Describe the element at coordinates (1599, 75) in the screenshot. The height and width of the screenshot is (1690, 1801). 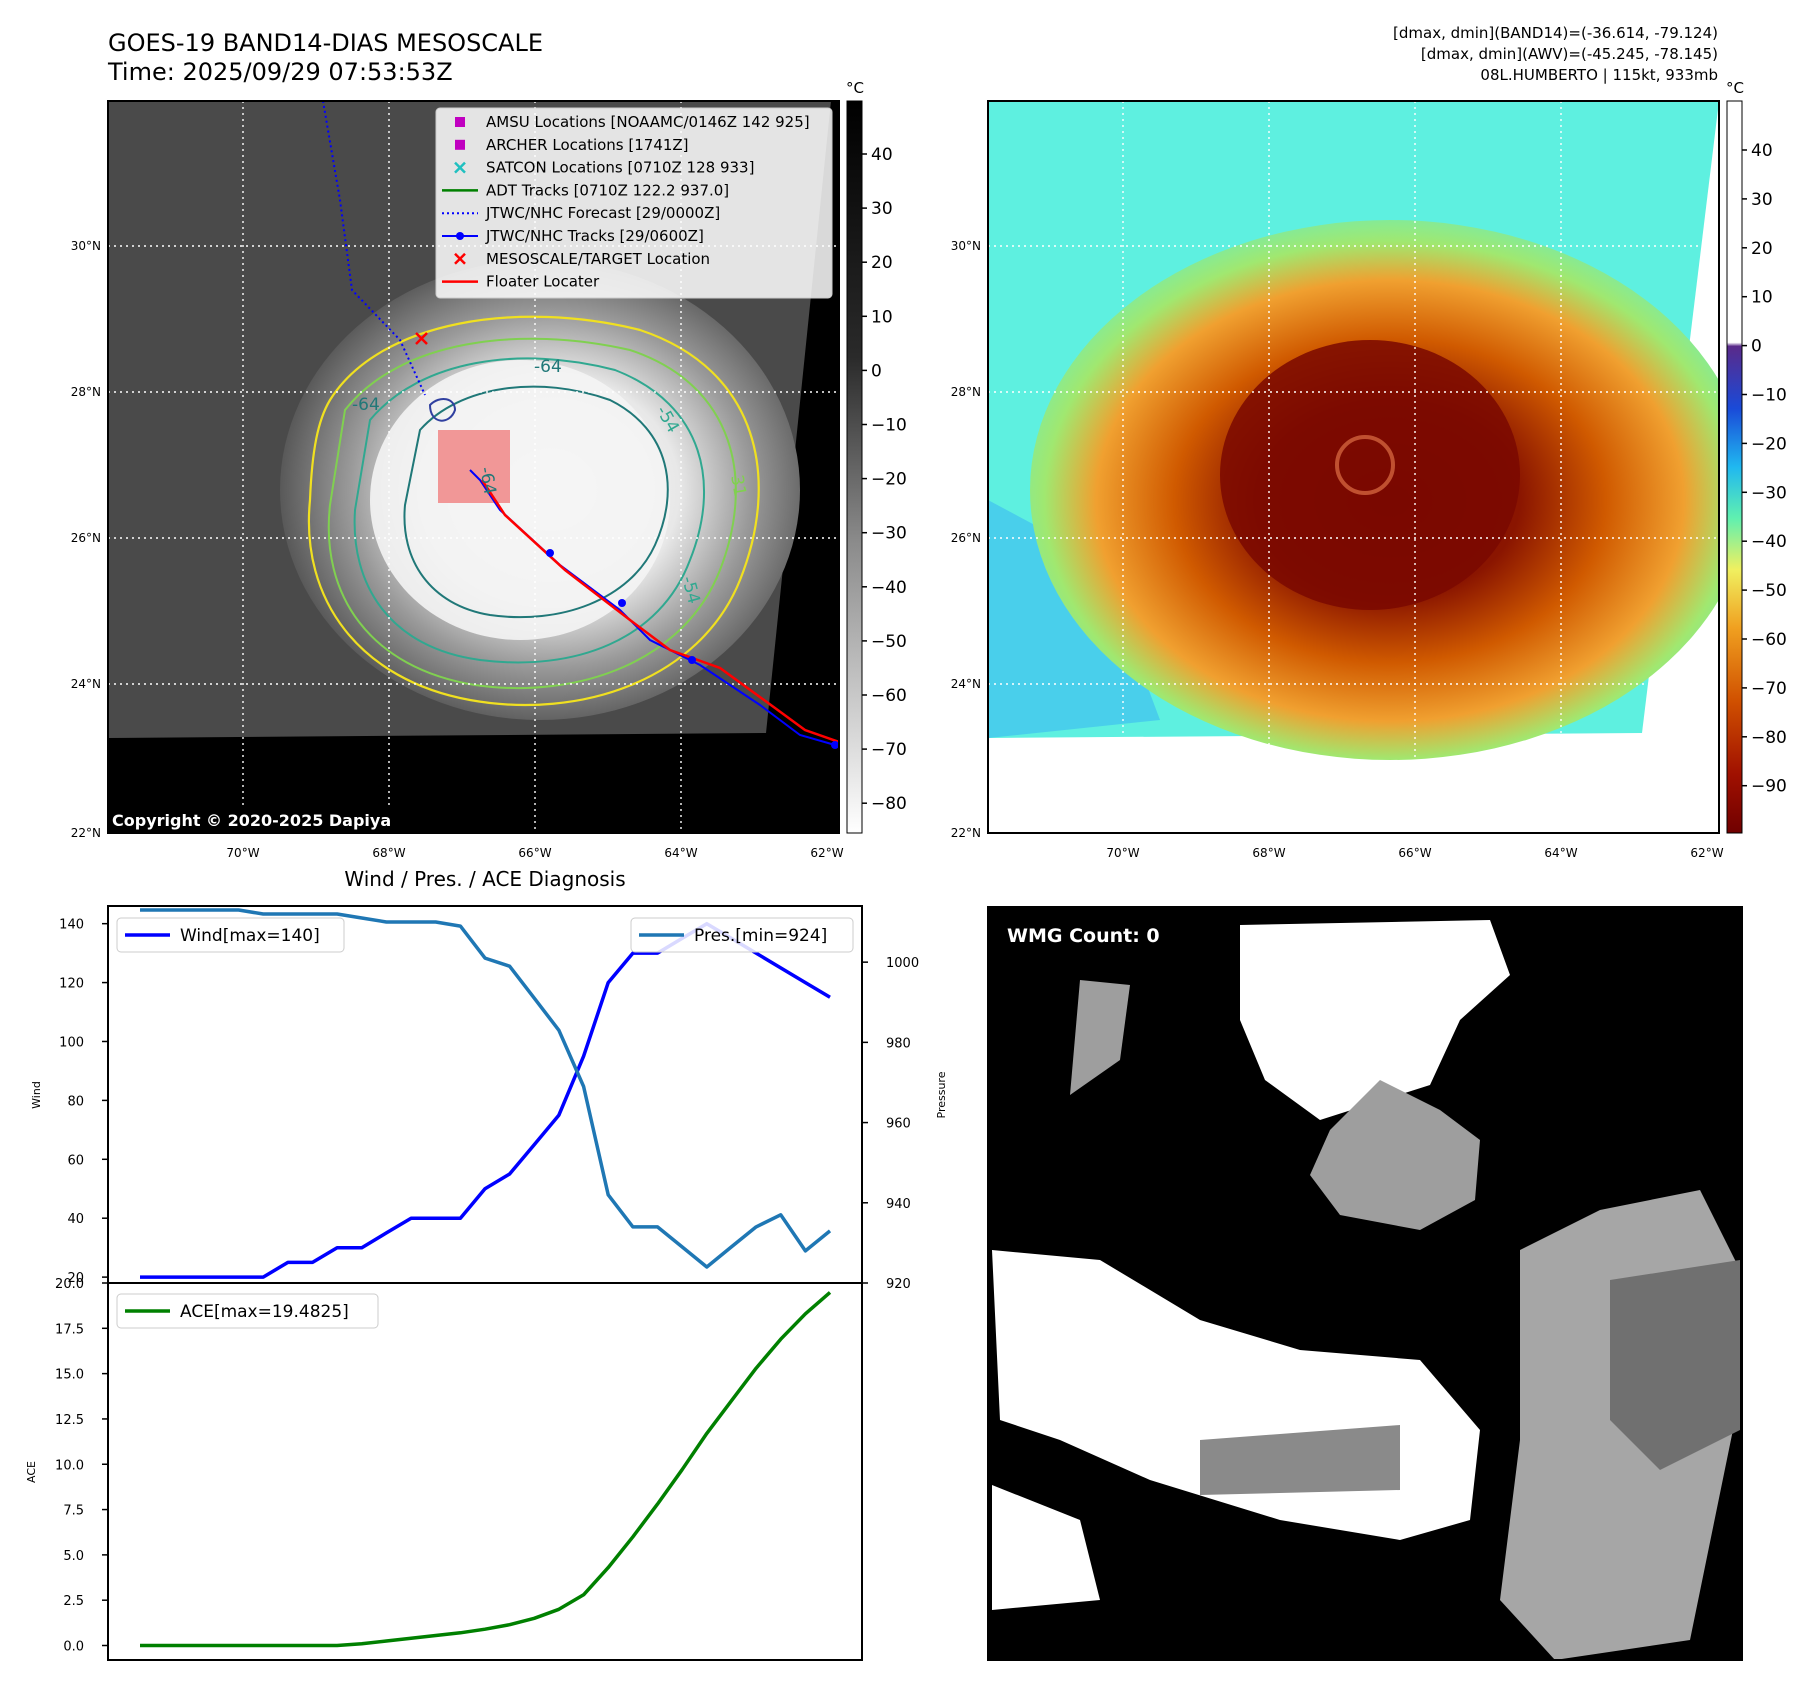
I see `info-line3: 08L.HUMBERTO | 115kt, 933mb` at that location.